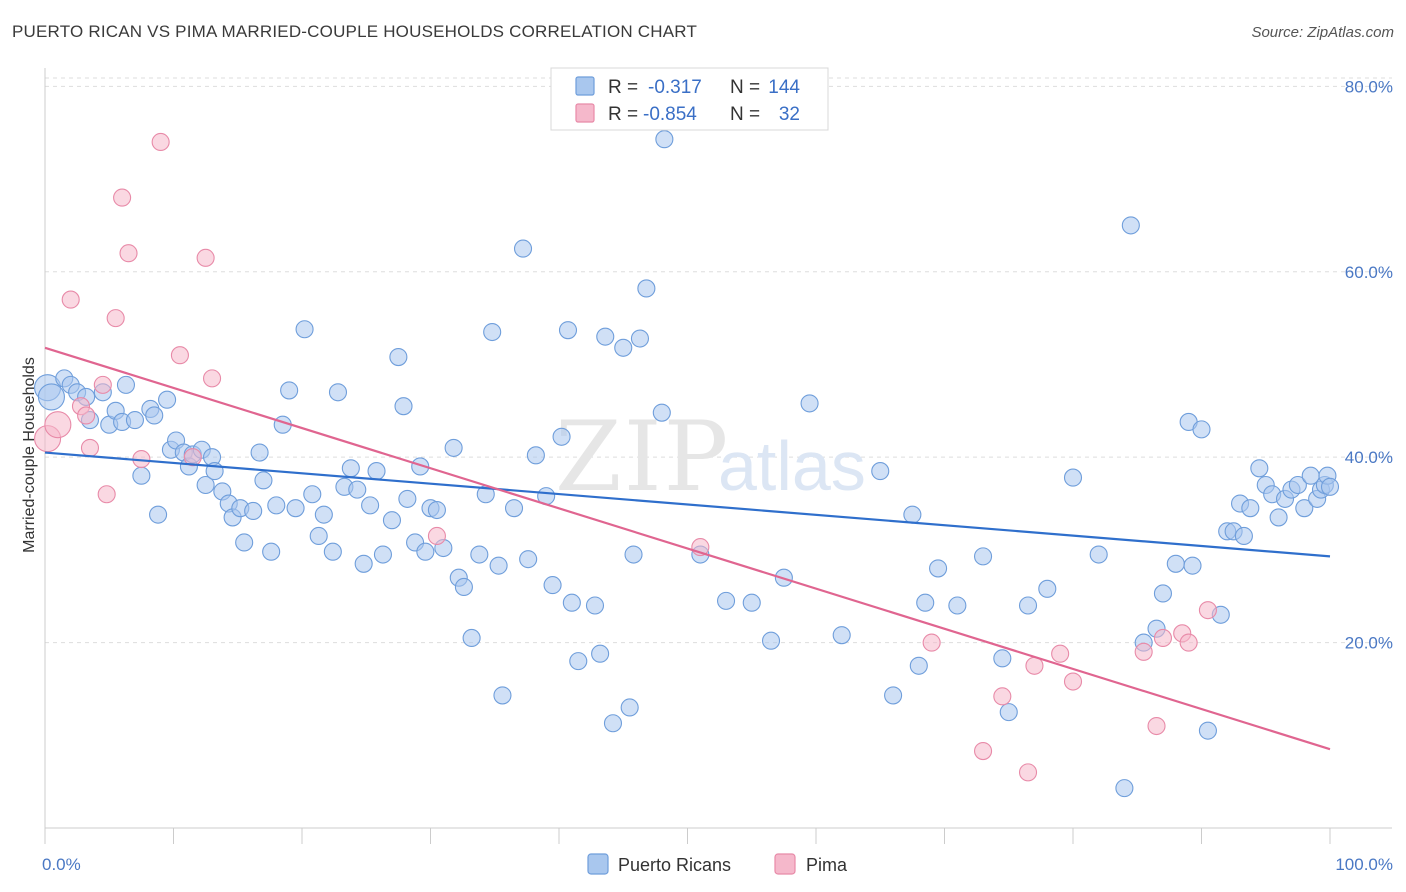 This screenshot has width=1406, height=892. Describe the element at coordinates (623, 114) in the screenshot. I see `legend-r-label-2: R =` at that location.